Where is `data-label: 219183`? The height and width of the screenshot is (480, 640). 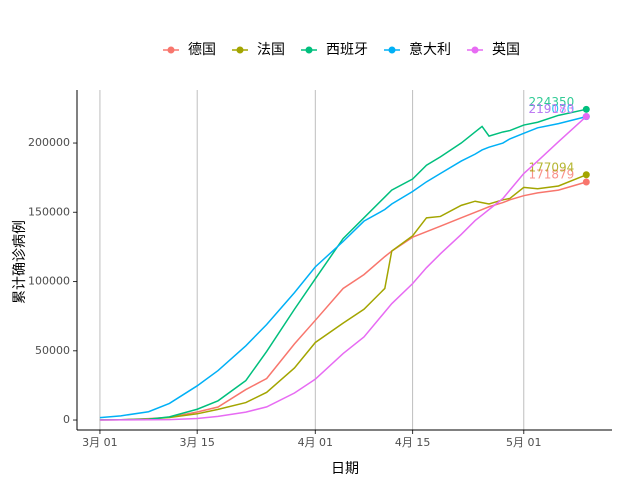 data-label: 219183 is located at coordinates (551, 109).